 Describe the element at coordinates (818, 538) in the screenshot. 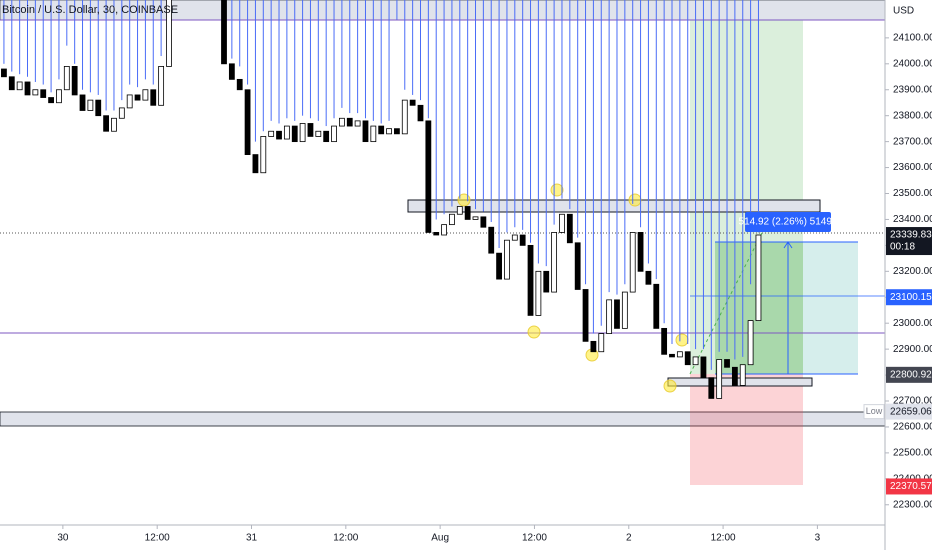

I see `x-tick-label: 3` at that location.